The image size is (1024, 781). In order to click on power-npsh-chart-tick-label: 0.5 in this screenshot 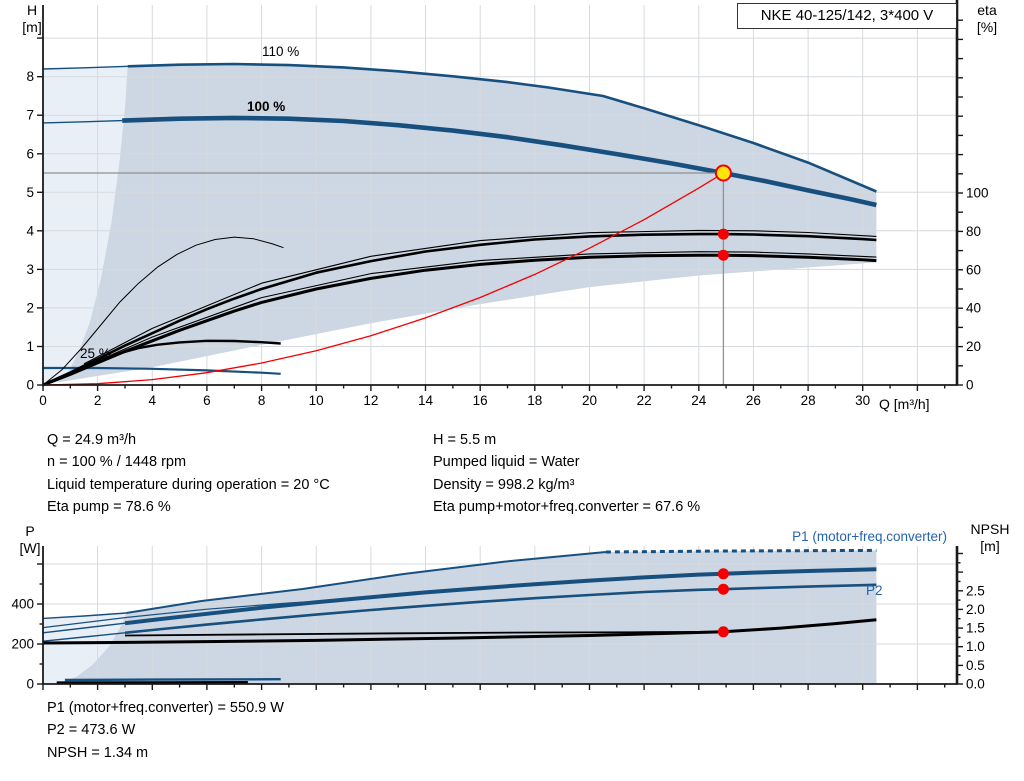, I will do `click(975, 665)`.